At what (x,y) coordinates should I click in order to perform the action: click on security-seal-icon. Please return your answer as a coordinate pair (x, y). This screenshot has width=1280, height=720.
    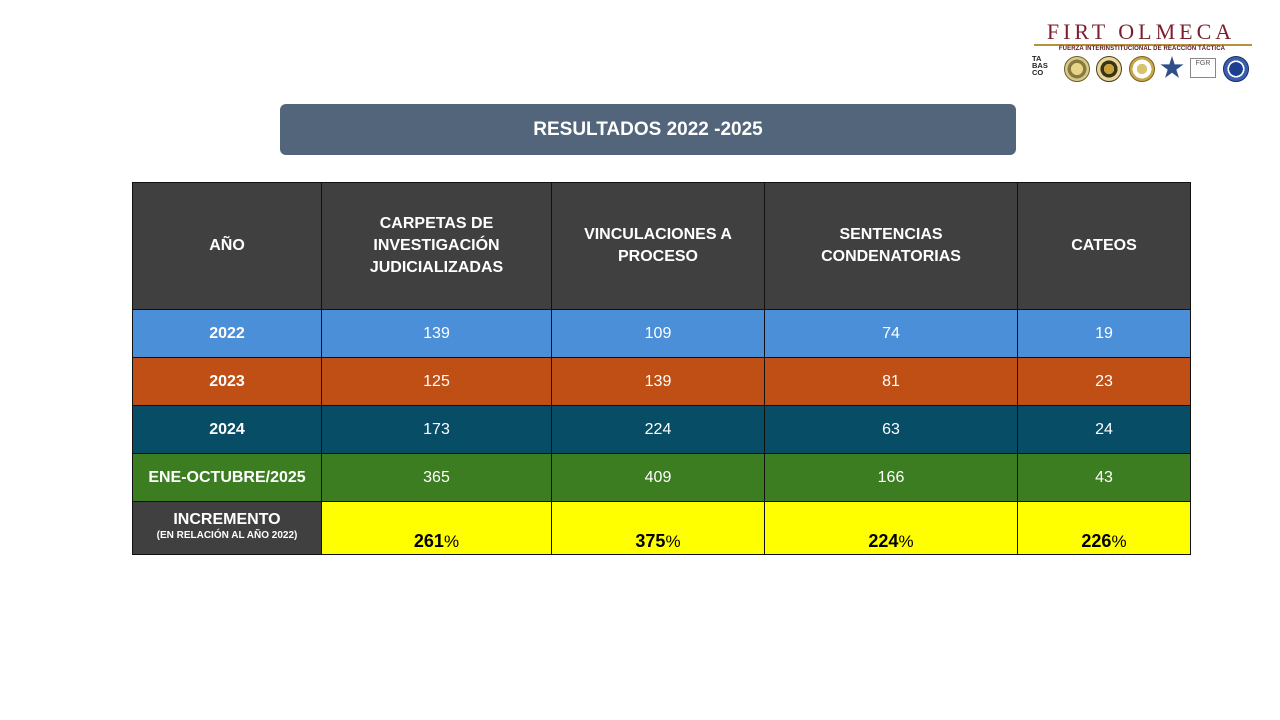
    Looking at the image, I should click on (1236, 69).